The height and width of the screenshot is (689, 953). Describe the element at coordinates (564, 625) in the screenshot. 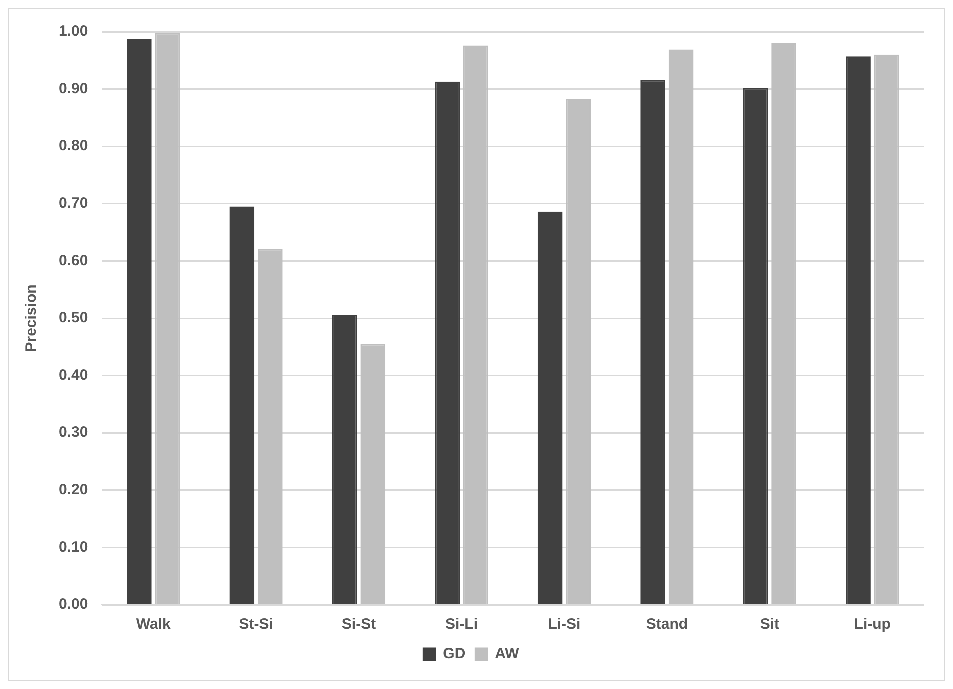

I see `x-tick-label: Li-Si` at that location.